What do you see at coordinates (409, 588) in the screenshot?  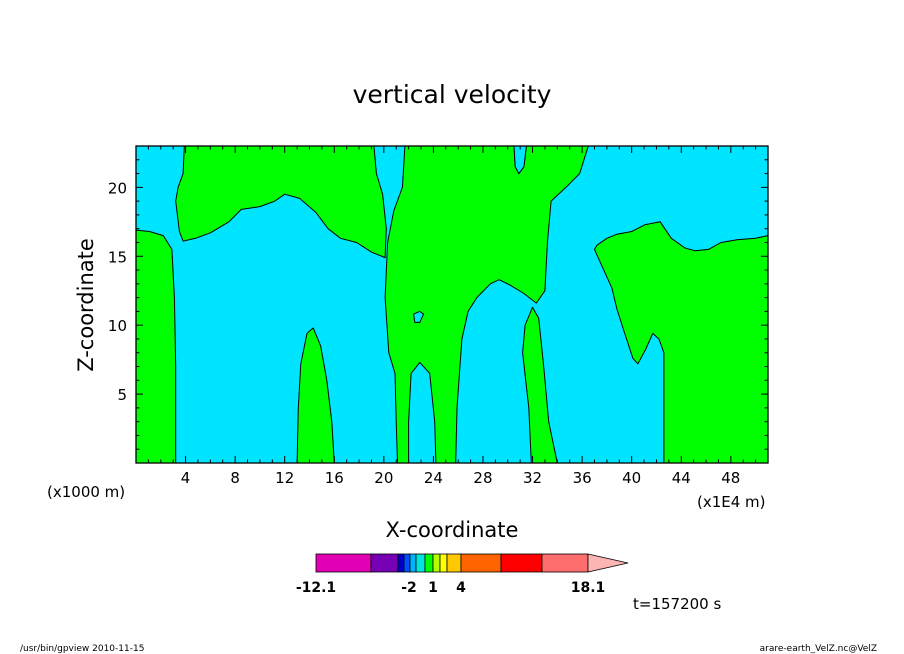 I see `colorbar-label: -2` at bounding box center [409, 588].